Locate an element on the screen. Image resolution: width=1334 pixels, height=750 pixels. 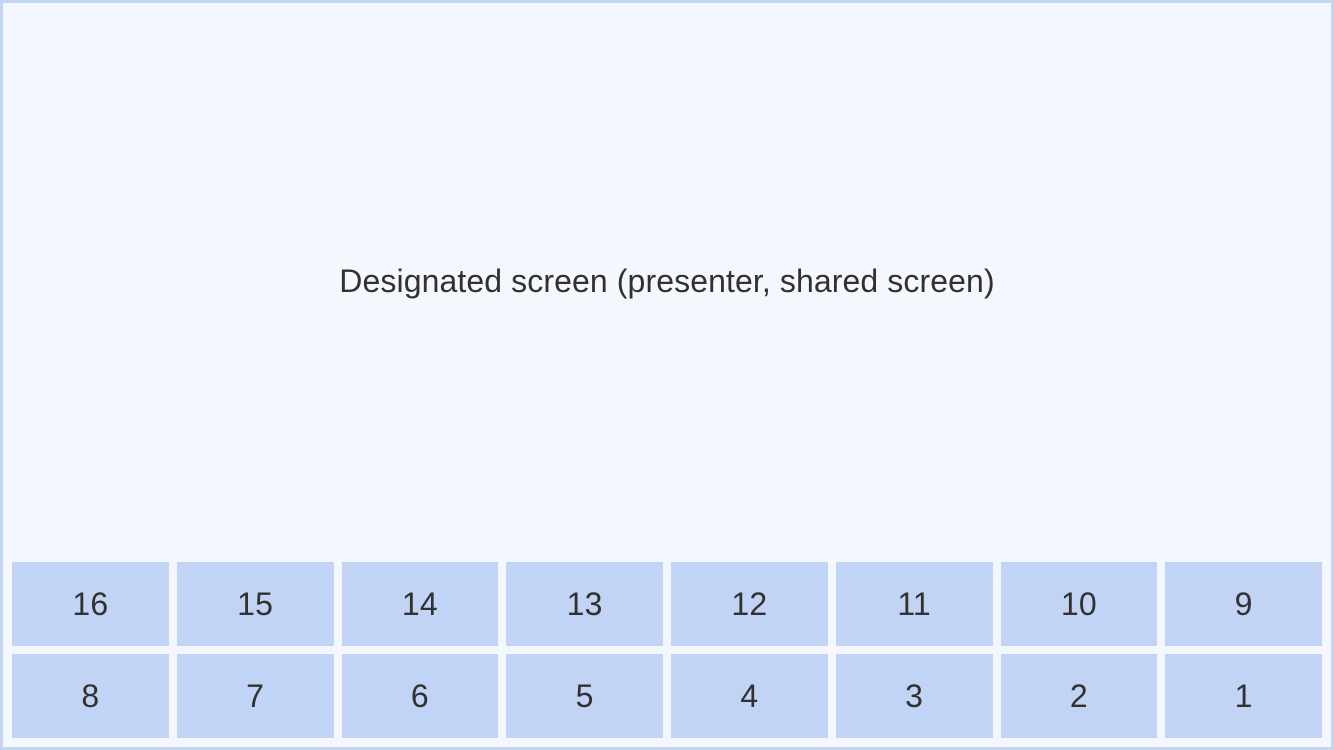
tile-number: 3 is located at coordinates (914, 696).